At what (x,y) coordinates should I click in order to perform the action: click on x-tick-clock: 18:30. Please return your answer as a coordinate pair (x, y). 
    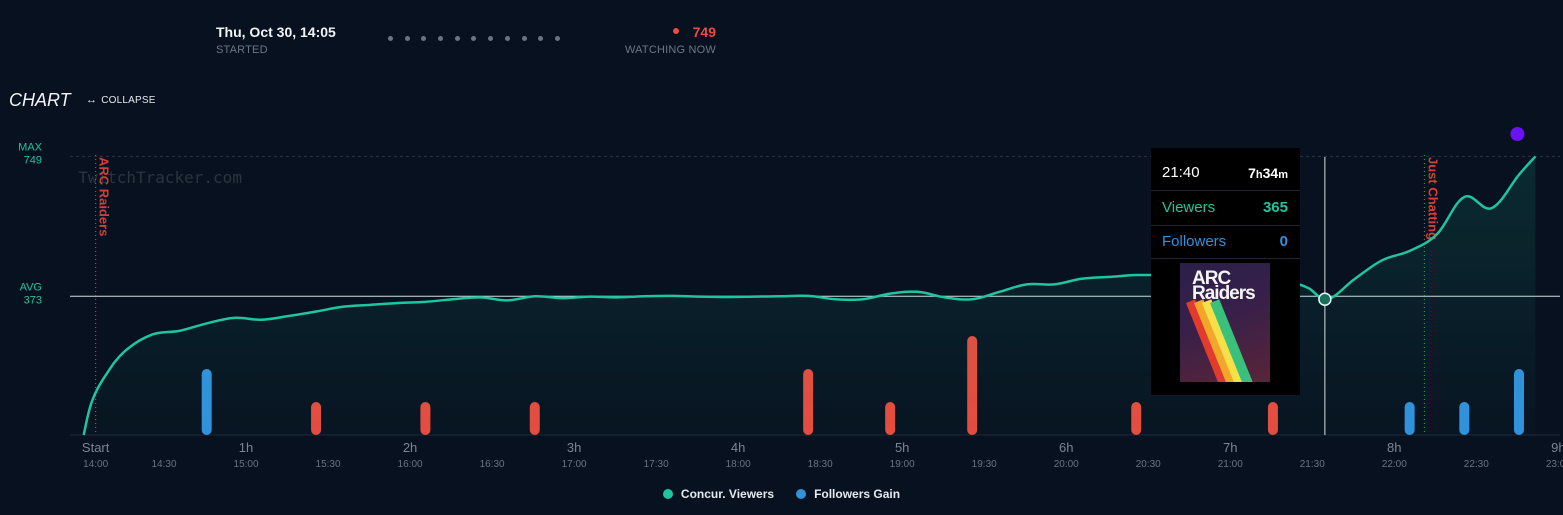
    Looking at the image, I should click on (820, 464).